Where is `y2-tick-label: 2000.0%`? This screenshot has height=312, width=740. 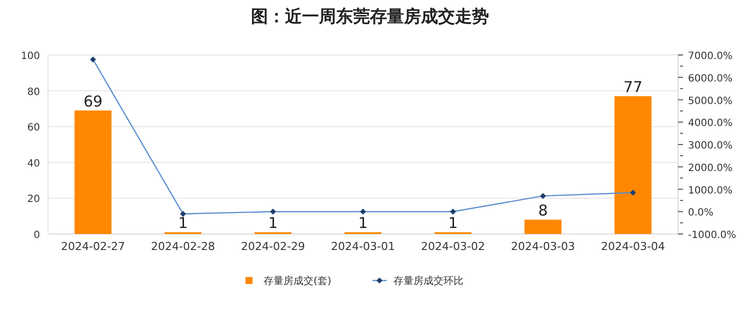
y2-tick-label: 2000.0% is located at coordinates (710, 168).